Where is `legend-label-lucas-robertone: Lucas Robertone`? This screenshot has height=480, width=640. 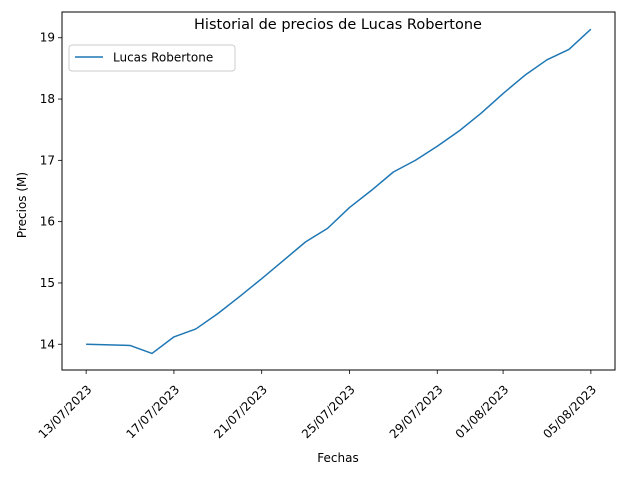 legend-label-lucas-robertone: Lucas Robertone is located at coordinates (163, 58).